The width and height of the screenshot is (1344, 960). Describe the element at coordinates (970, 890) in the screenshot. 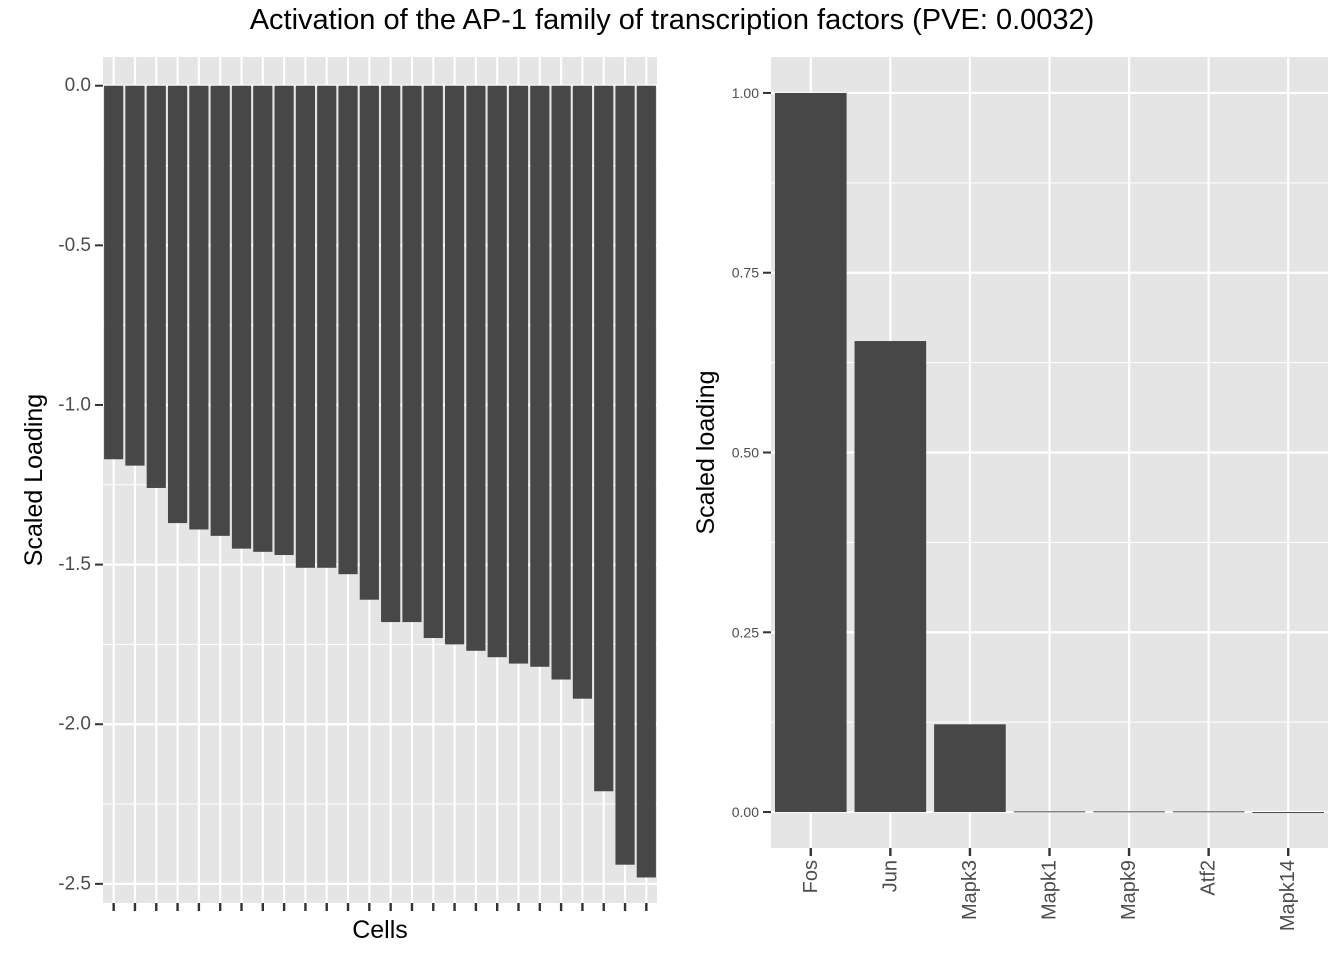

I see `panel-right-x-tick-label: Mapk3` at that location.